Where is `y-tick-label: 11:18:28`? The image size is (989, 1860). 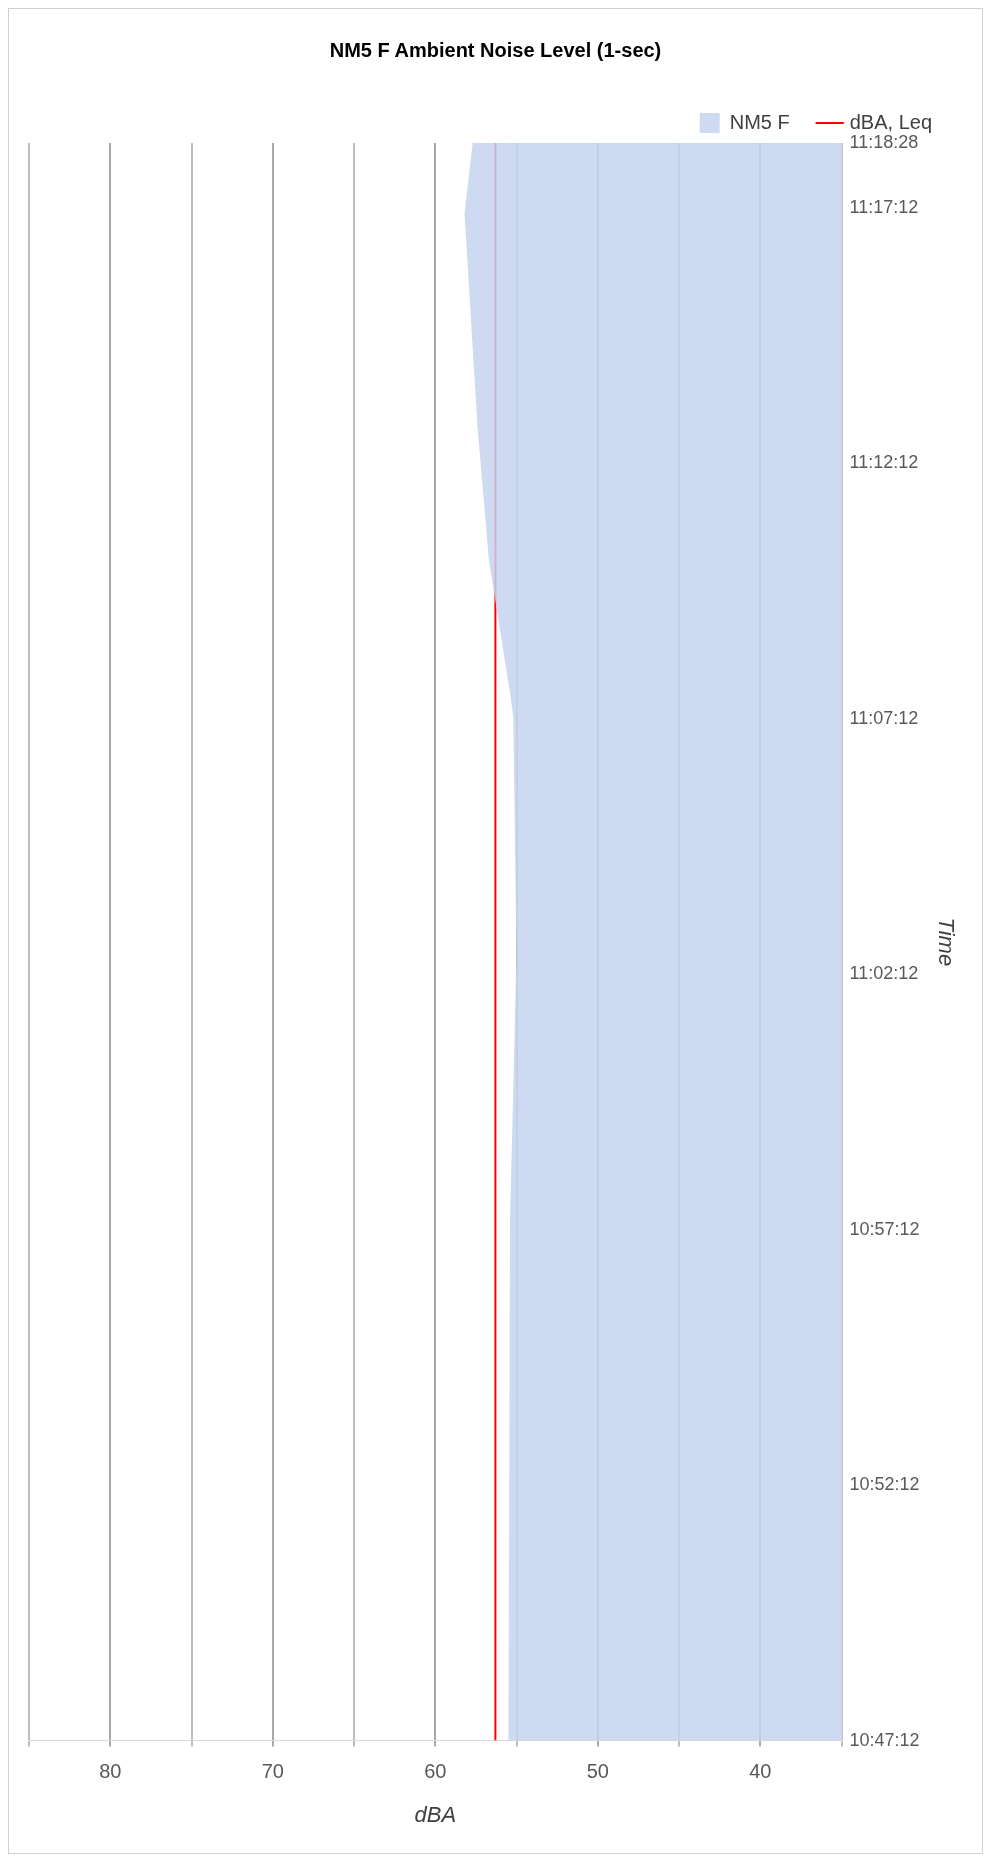
y-tick-label: 11:18:28 is located at coordinates (884, 141).